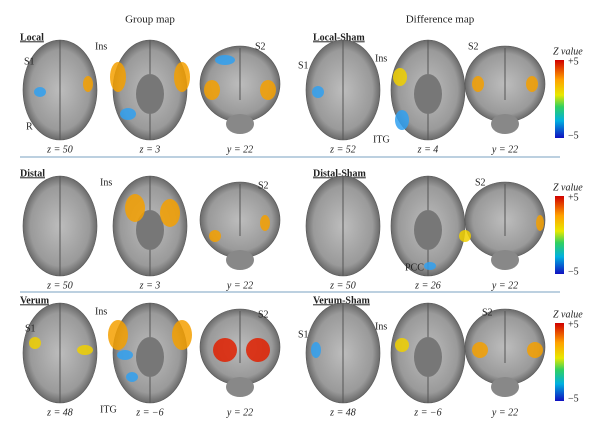 This screenshot has height=448, width=600. What do you see at coordinates (32, 173) in the screenshot?
I see `panel-title: Distal` at bounding box center [32, 173].